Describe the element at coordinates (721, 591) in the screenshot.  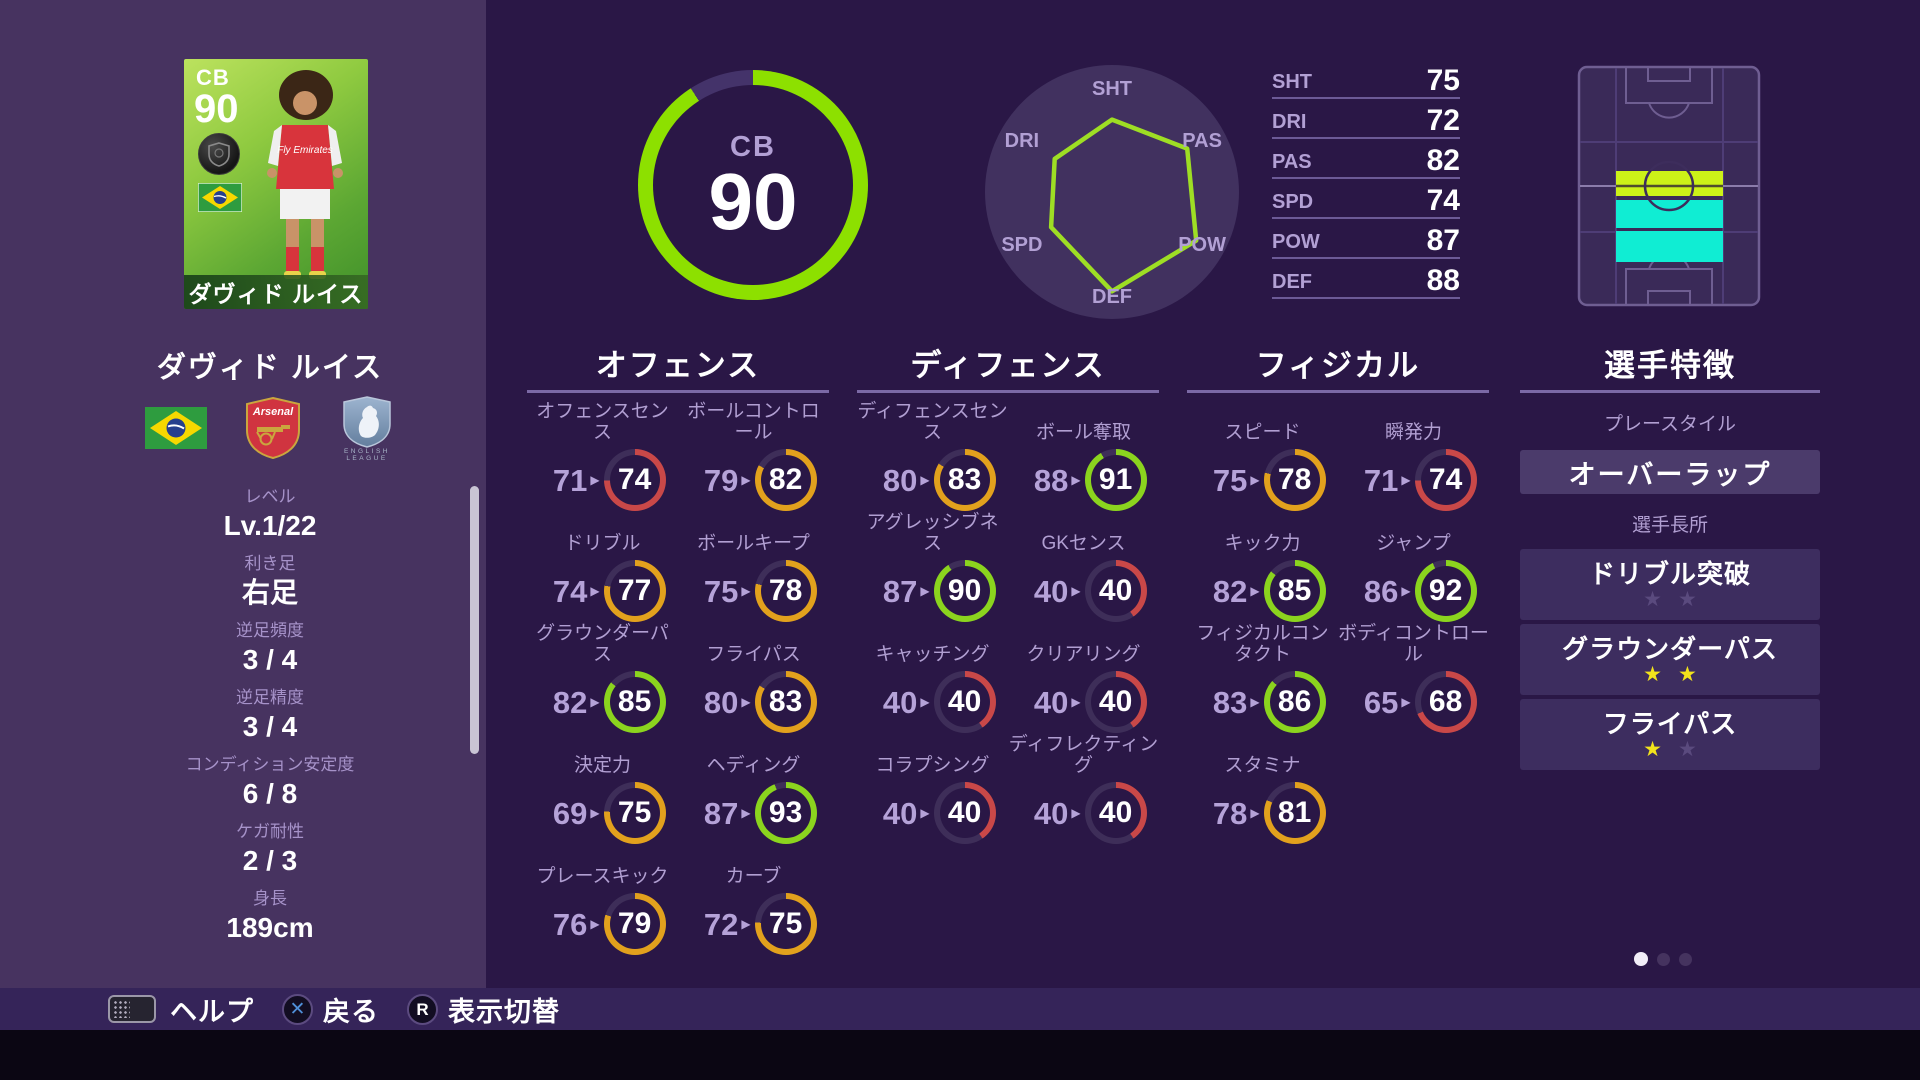
I see `stat-base-value: 75` at that location.